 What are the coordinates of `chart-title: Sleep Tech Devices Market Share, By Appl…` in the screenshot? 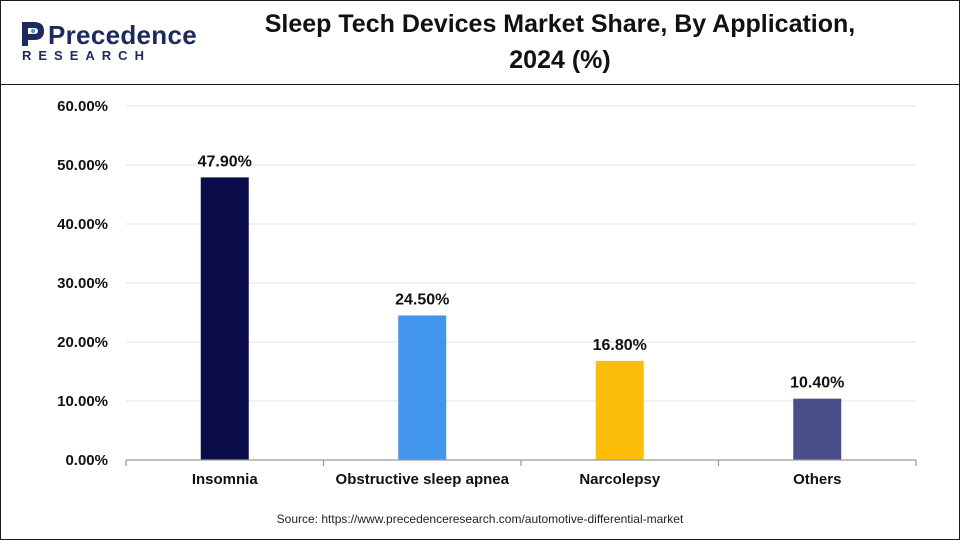 It's located at (560, 42).